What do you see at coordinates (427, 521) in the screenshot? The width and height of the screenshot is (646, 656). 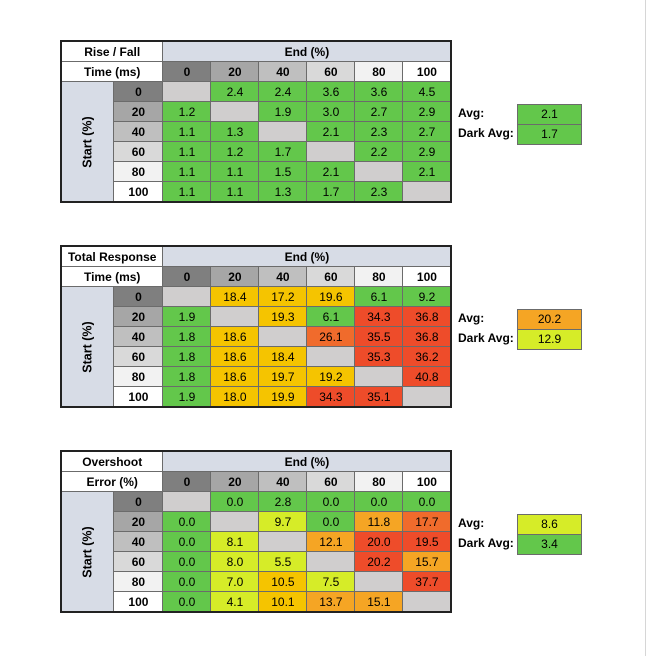 I see `matrix-cell: 17.7` at bounding box center [427, 521].